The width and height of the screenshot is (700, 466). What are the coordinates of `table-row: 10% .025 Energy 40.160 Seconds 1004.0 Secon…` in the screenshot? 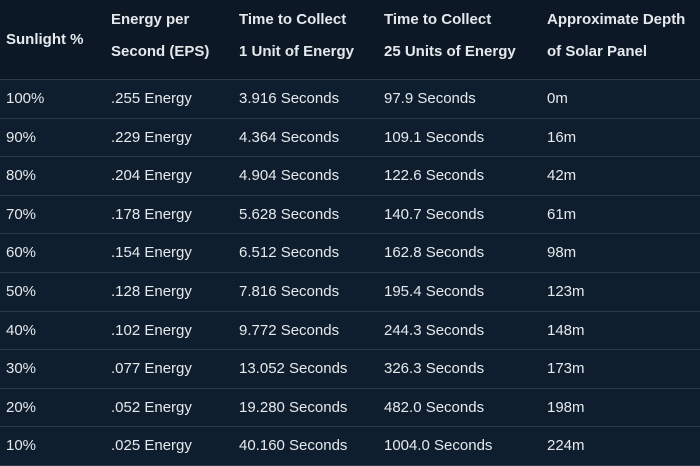 It's located at (350, 446).